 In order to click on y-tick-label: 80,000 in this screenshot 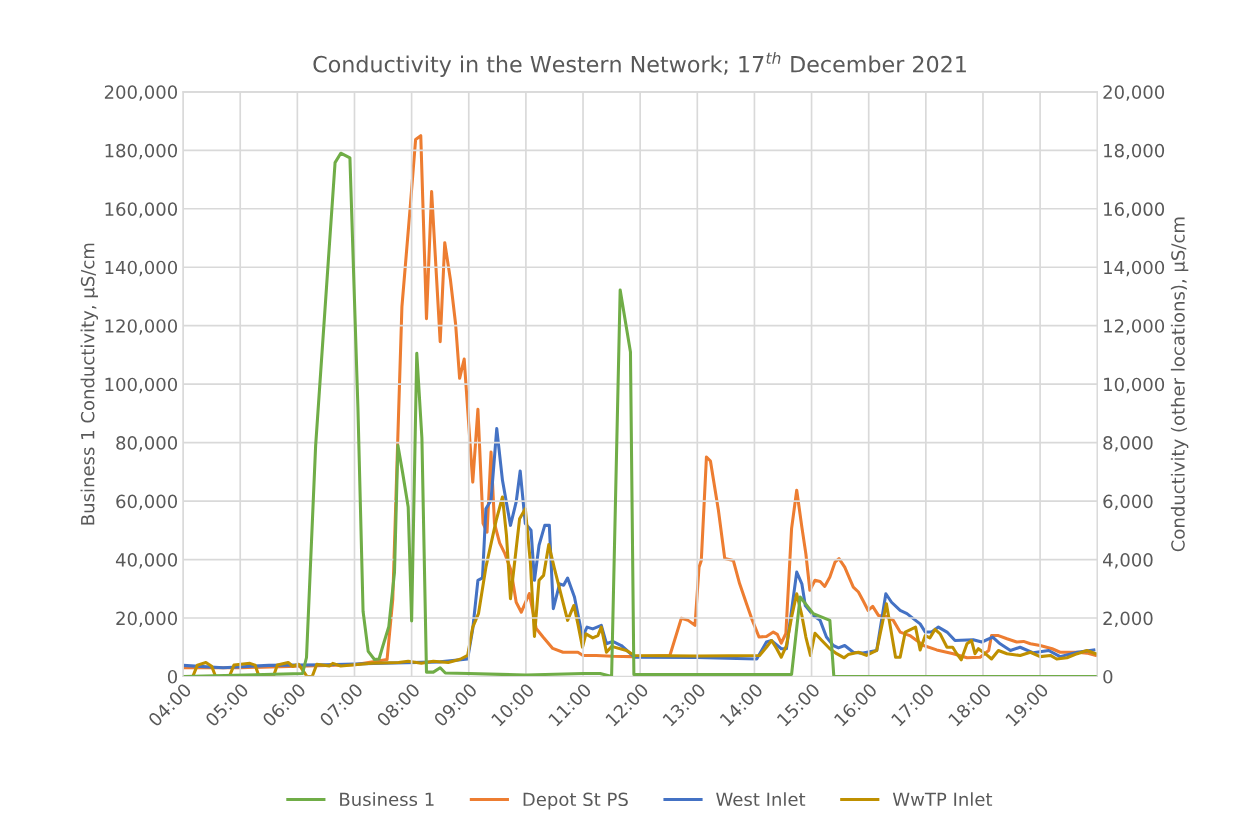, I will do `click(147, 444)`.